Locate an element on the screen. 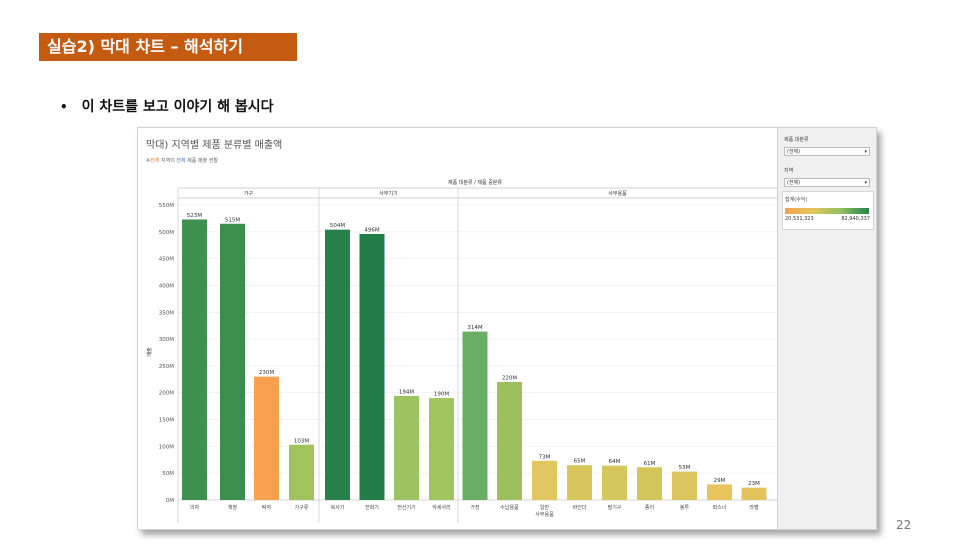 This screenshot has height=546, width=978. x-tick-label: 봉투 is located at coordinates (685, 508).